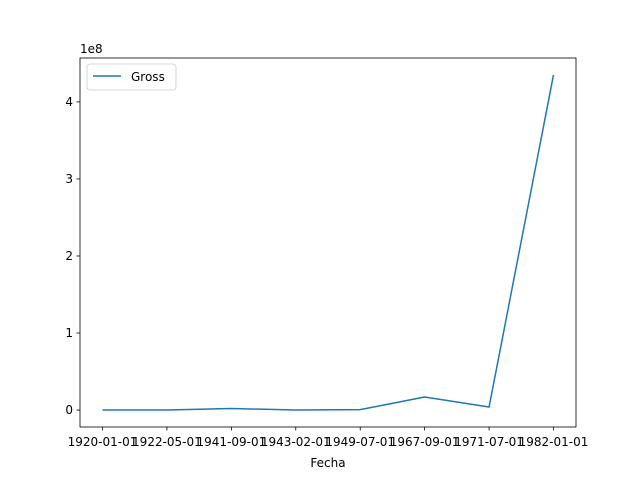 This screenshot has height=480, width=640. What do you see at coordinates (91, 49) in the screenshot?
I see `y-axis-offset-label: 1e8` at bounding box center [91, 49].